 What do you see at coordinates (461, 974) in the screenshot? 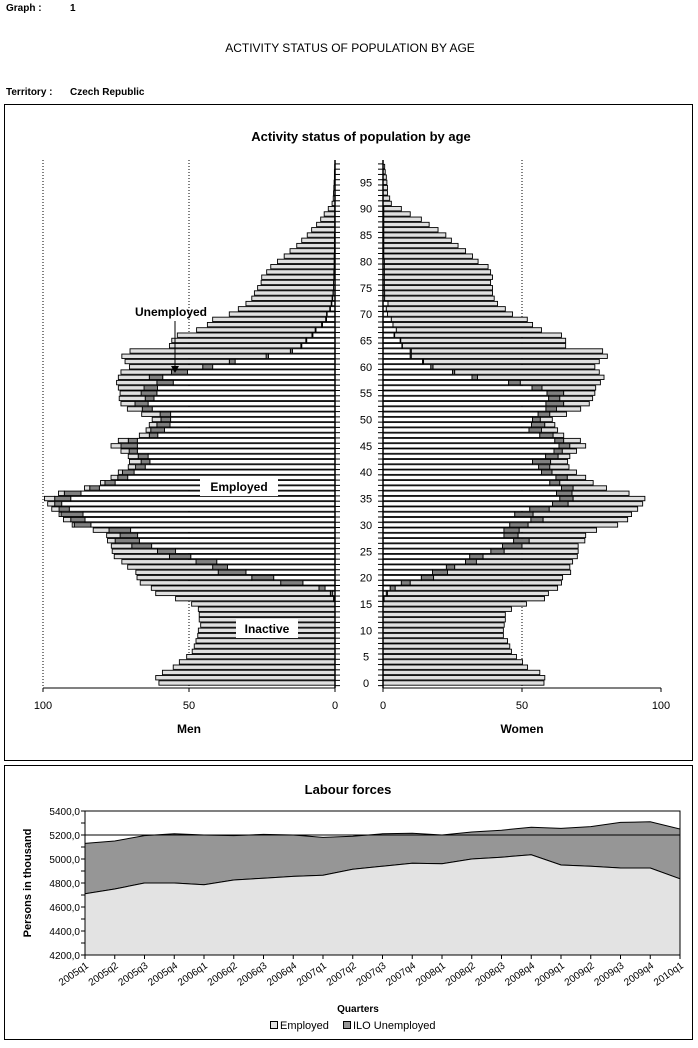
I see `x-tick-label: 2008q2` at bounding box center [461, 974].